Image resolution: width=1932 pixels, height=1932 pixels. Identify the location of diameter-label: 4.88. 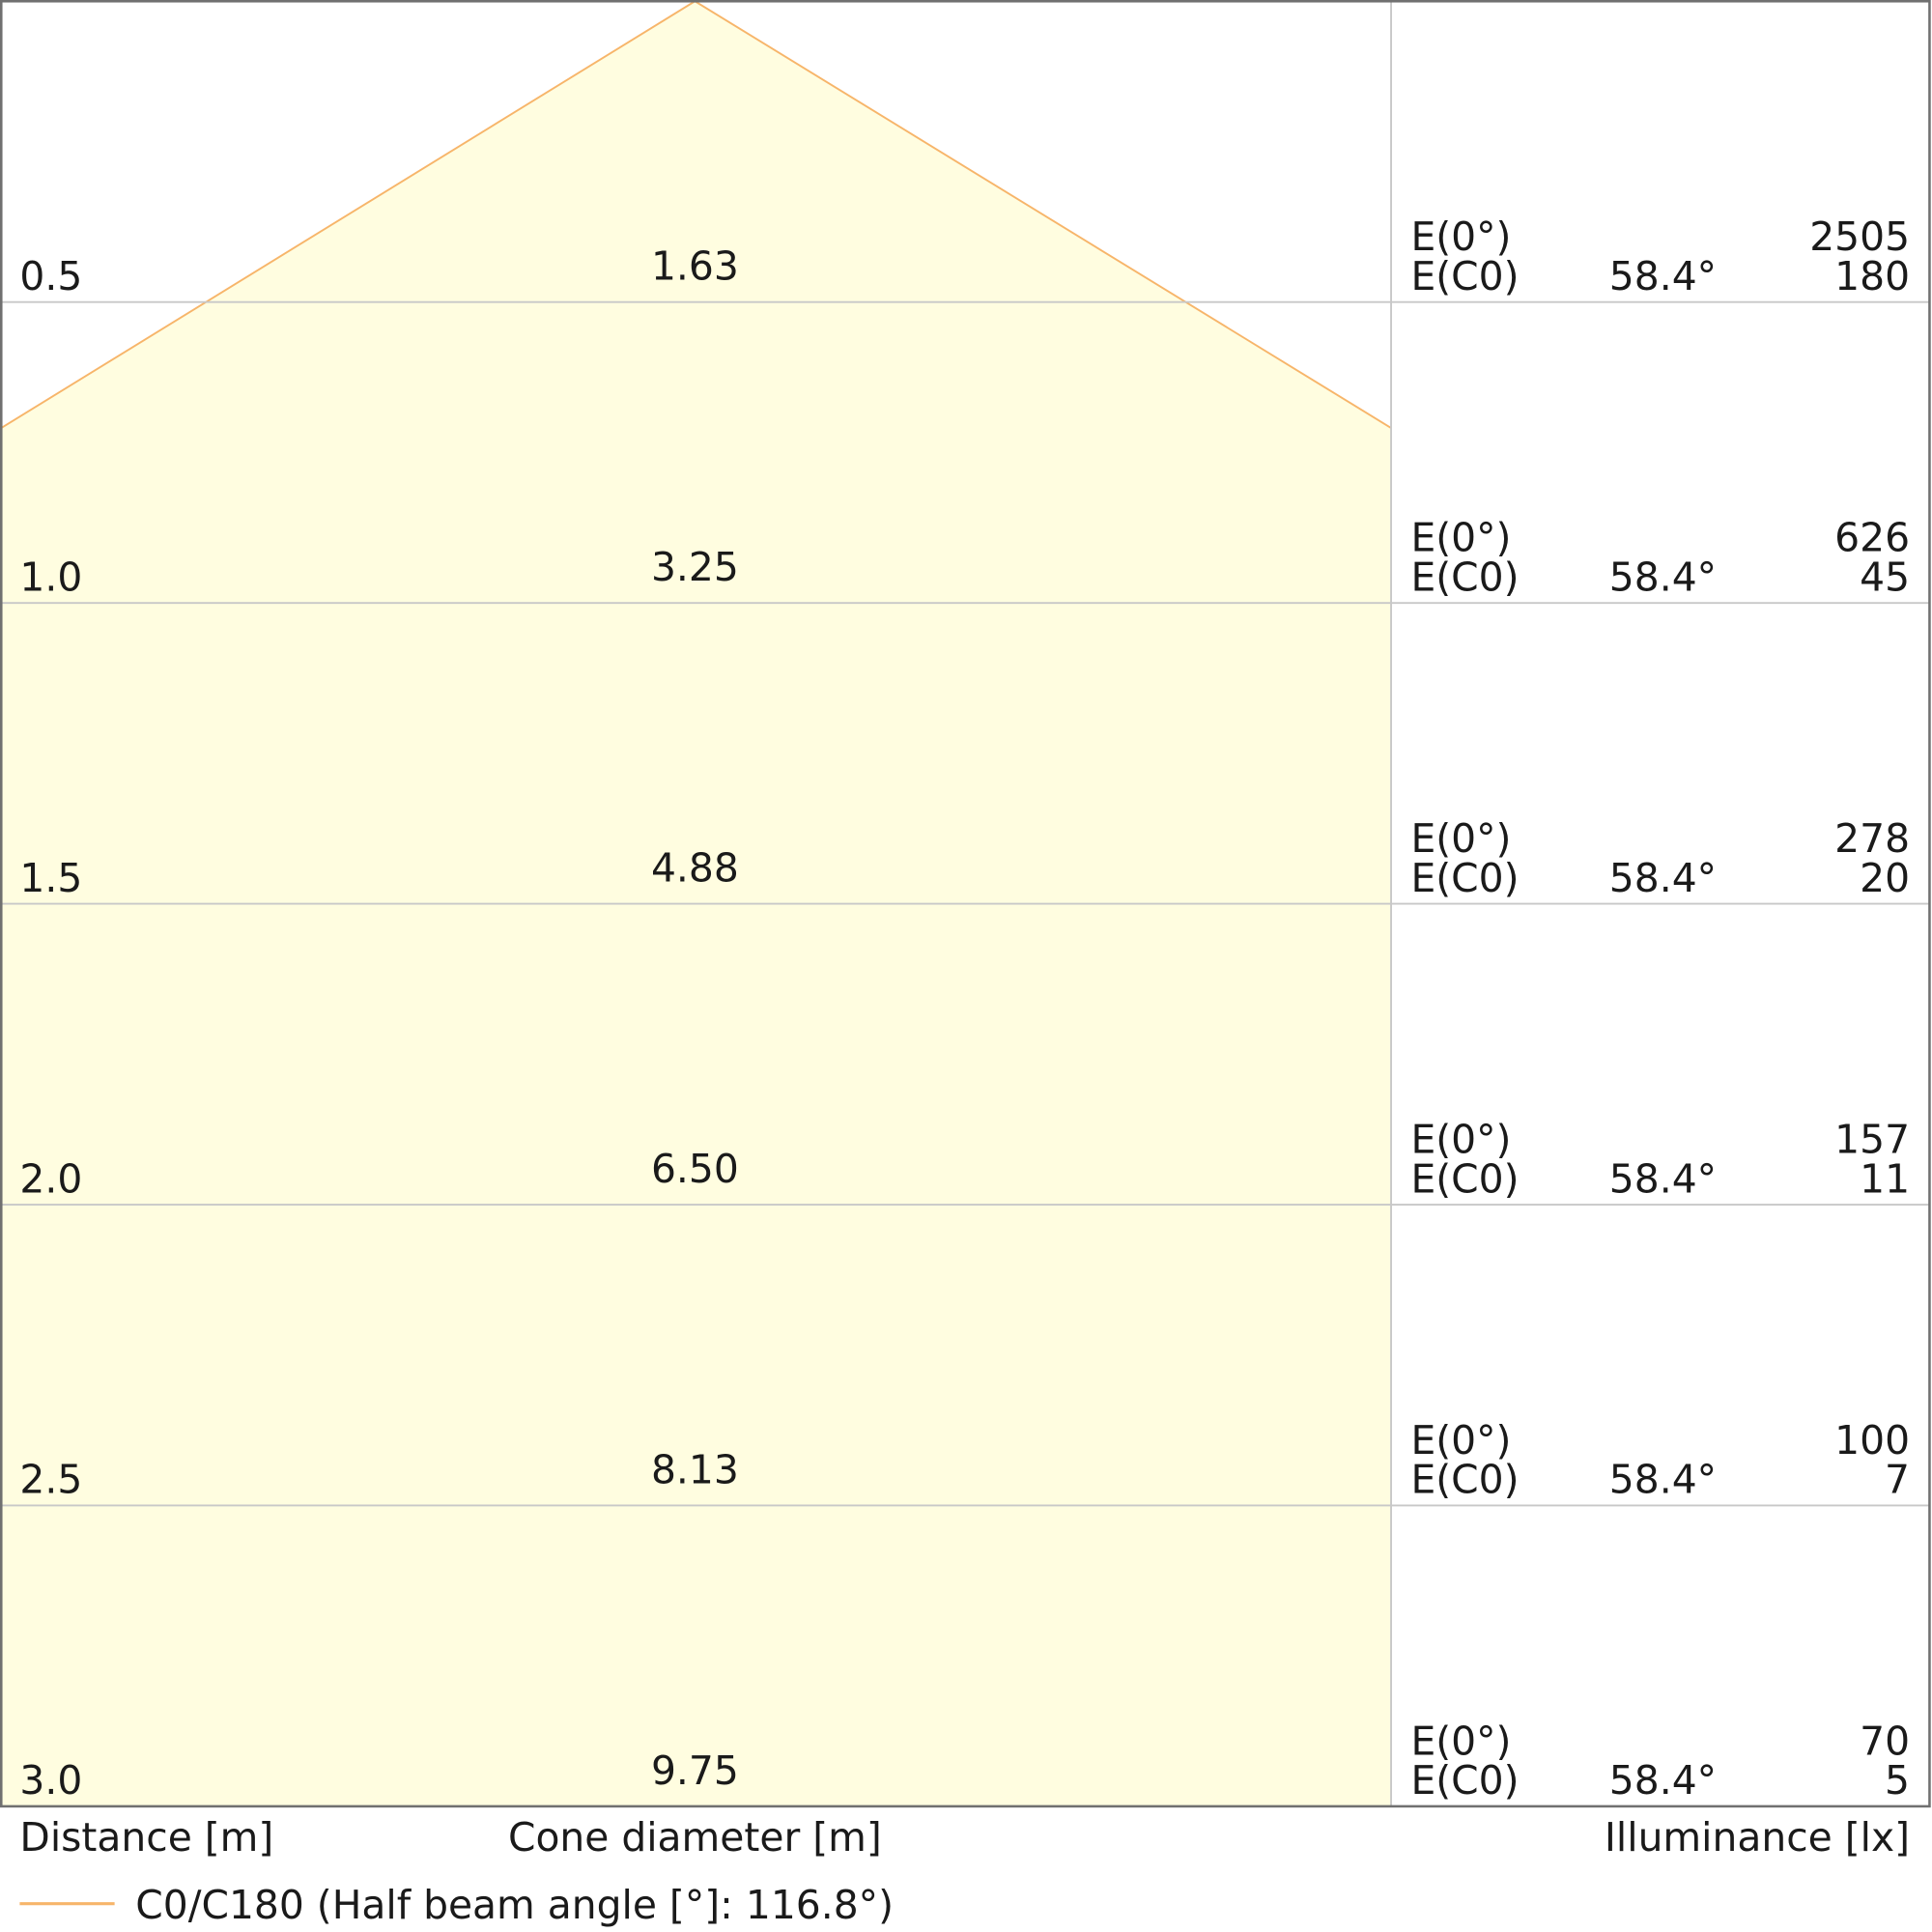
(695, 868).